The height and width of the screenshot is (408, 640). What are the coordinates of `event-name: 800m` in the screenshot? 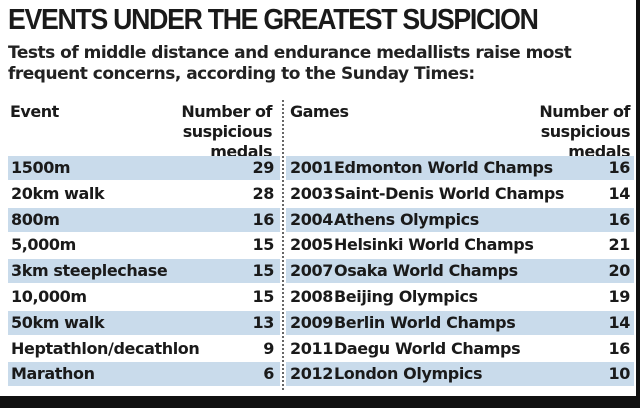 It's located at (35, 219).